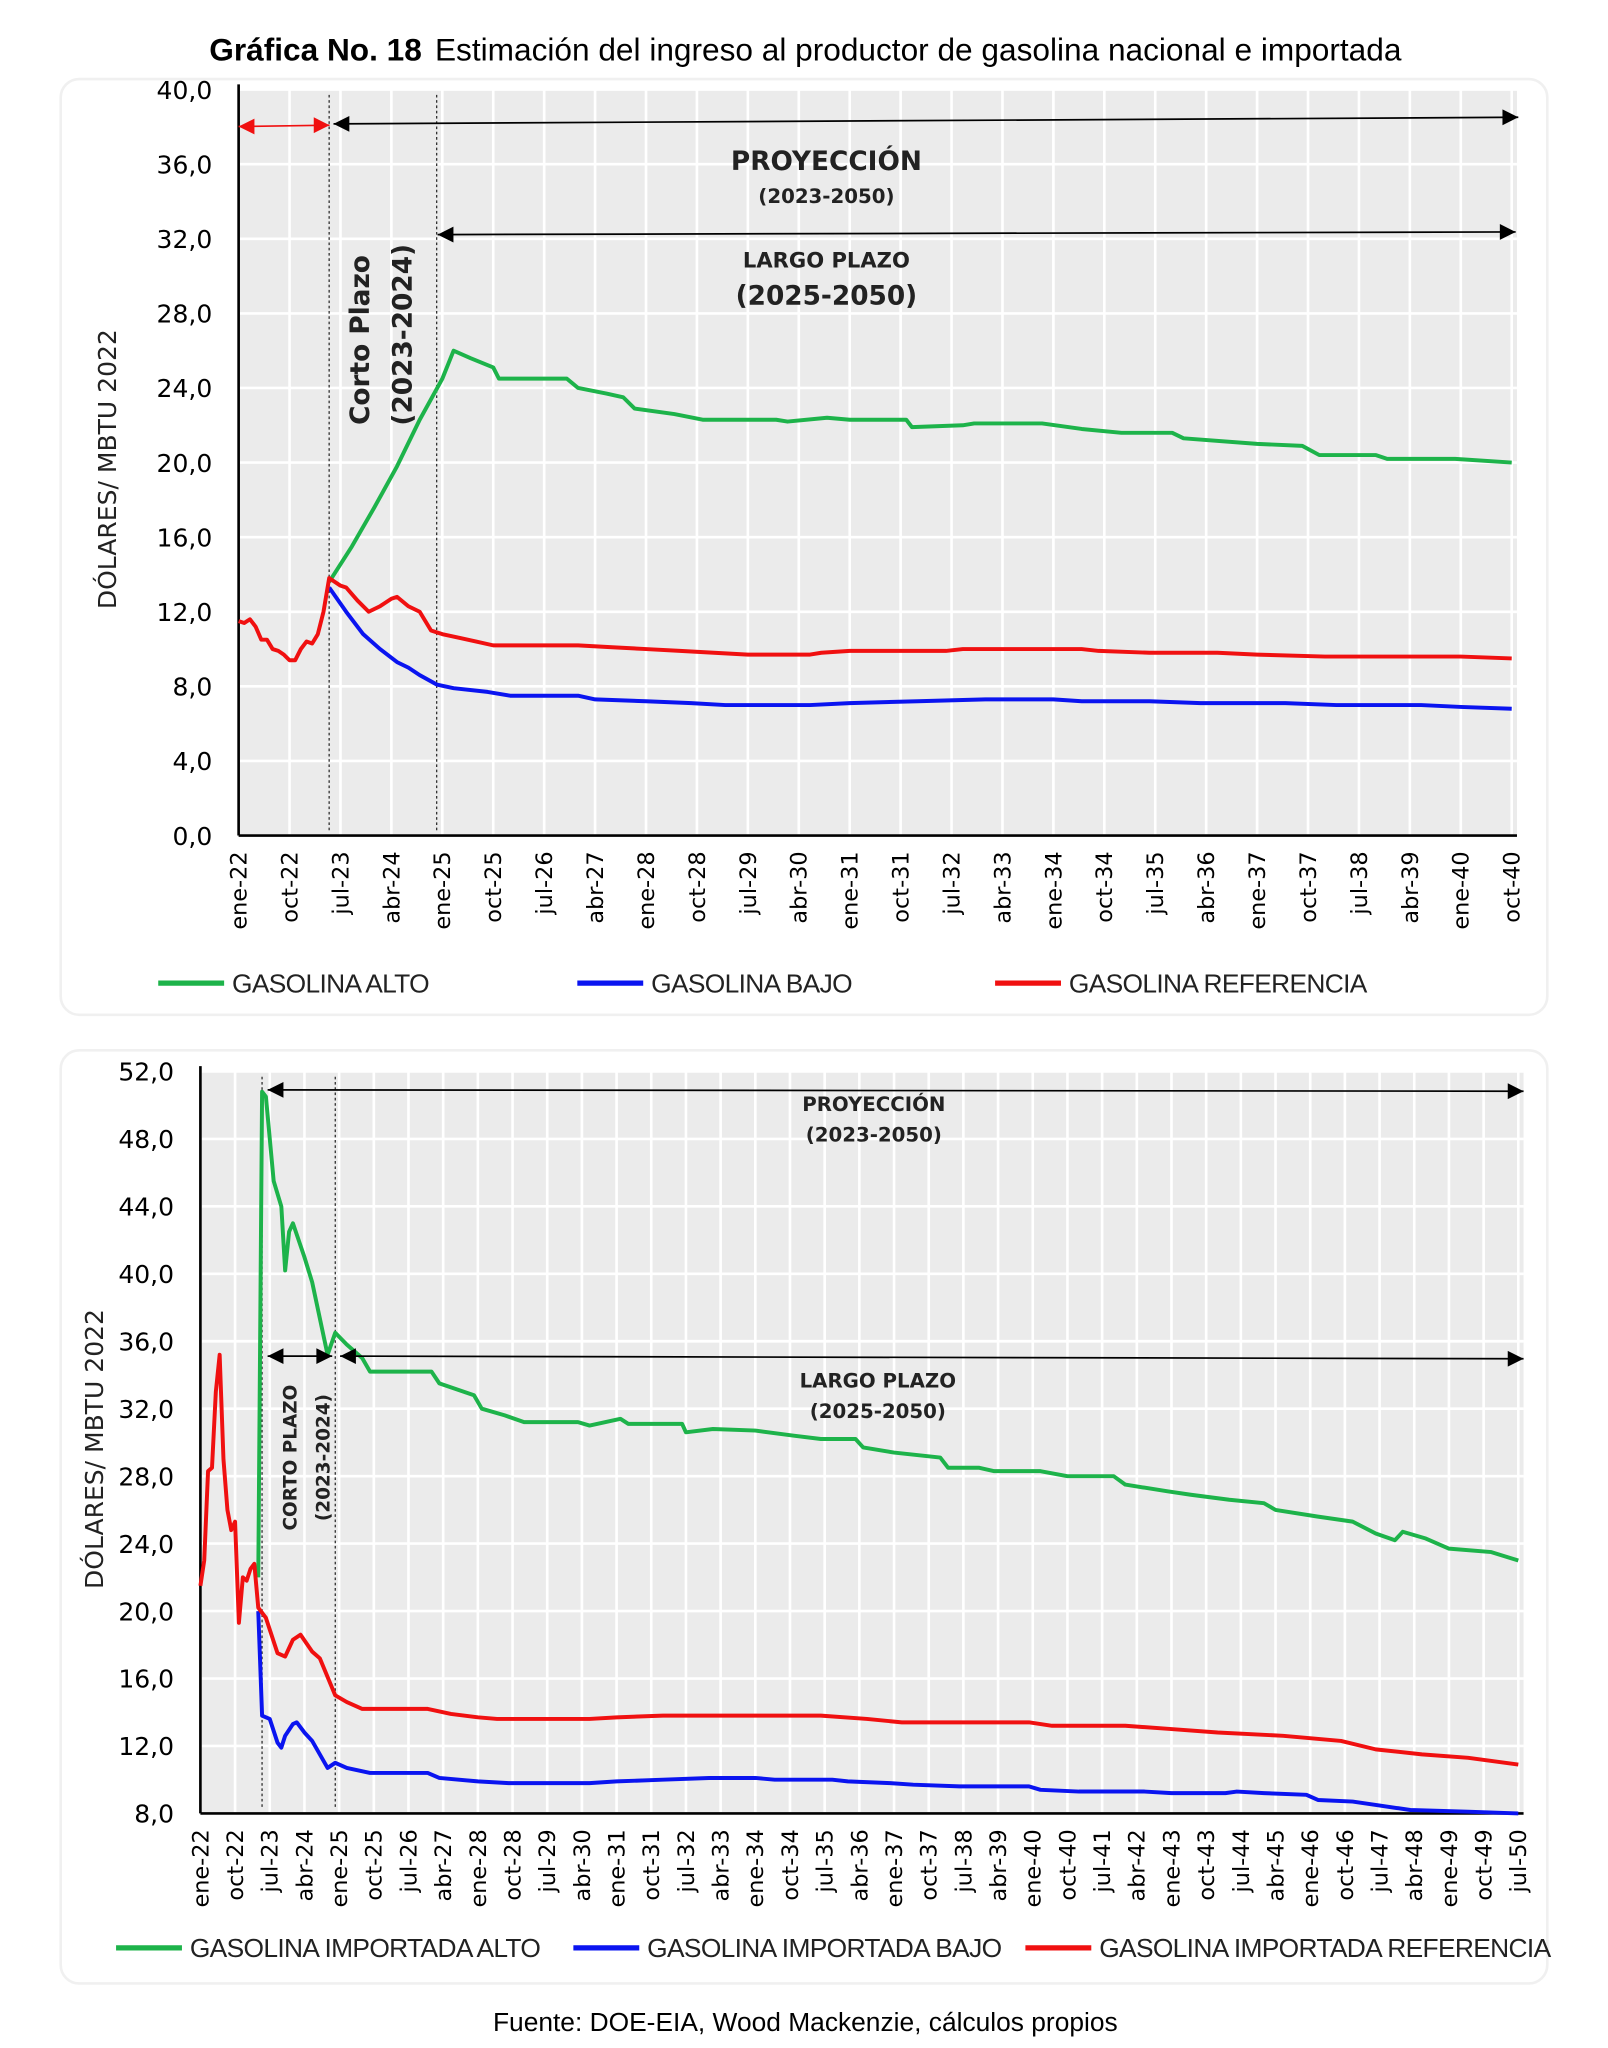  I want to click on x-tick-label: oct-28, so click(698, 886).